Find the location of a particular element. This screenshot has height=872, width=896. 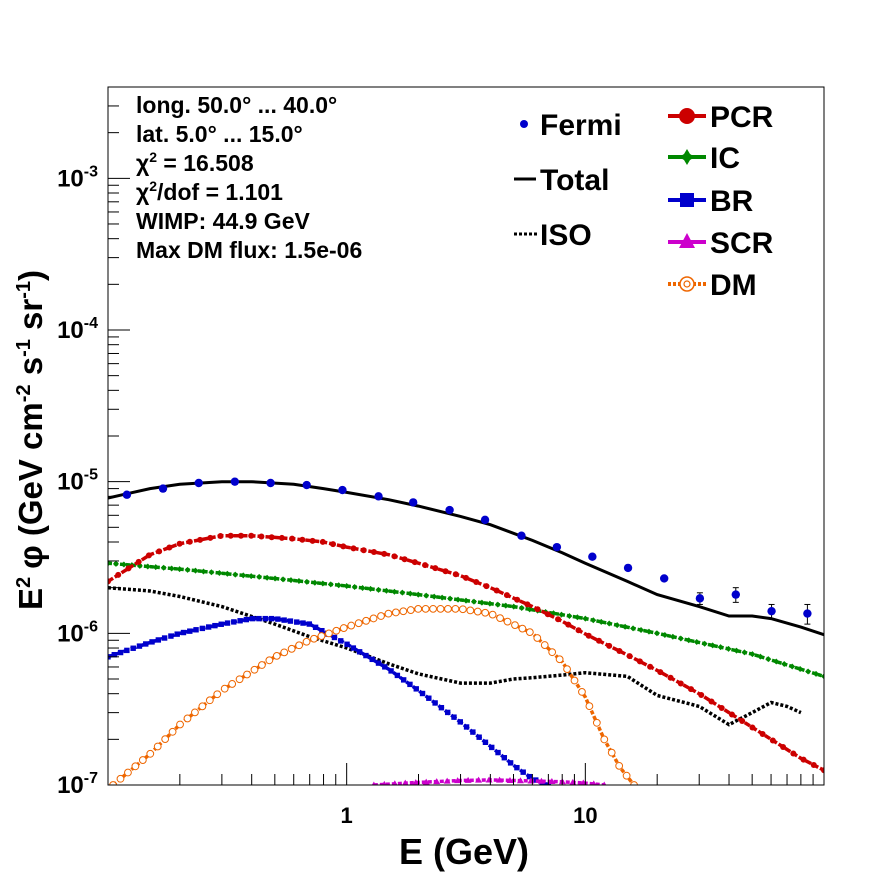

y-axis-title: E2φ (GeV cm-2 s-1 sr-1) is located at coordinates (30, 440).